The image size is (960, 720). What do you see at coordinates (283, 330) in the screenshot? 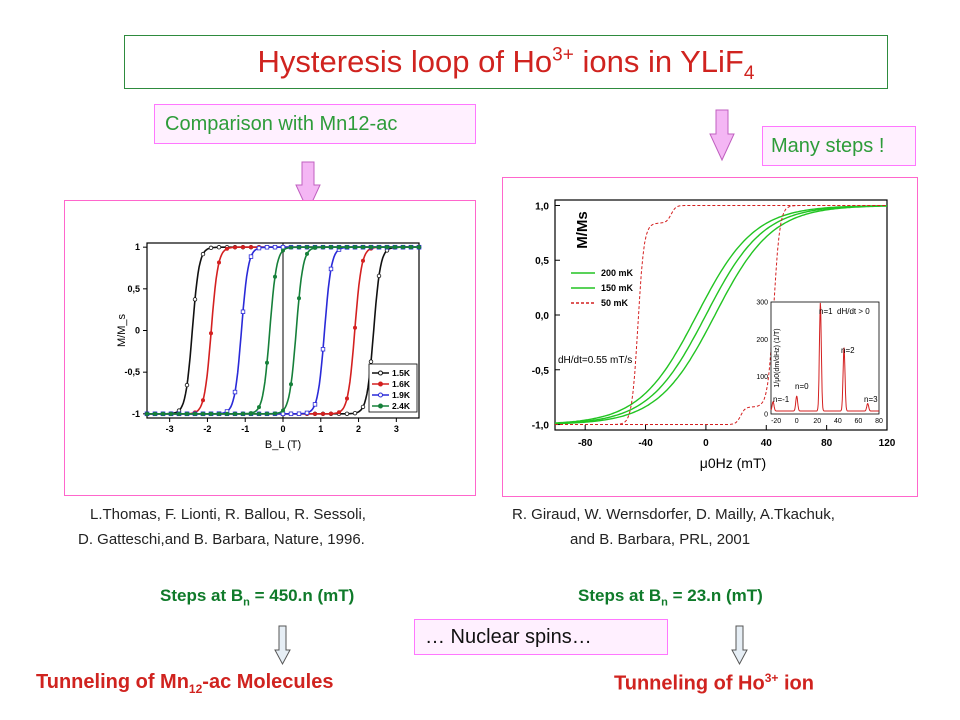
I see `series-2.4K` at bounding box center [283, 330].